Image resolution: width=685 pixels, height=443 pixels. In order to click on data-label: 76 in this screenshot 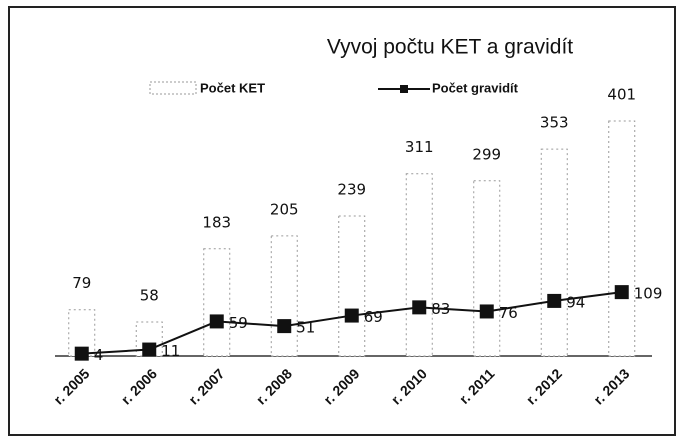, I will do `click(508, 313)`.